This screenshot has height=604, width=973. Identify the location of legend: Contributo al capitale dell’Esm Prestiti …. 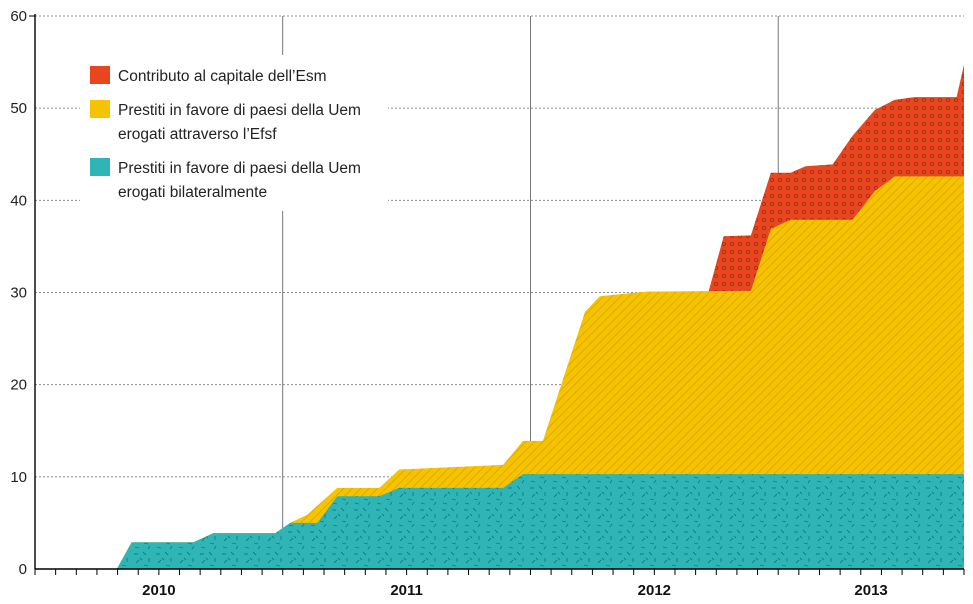
(234, 133).